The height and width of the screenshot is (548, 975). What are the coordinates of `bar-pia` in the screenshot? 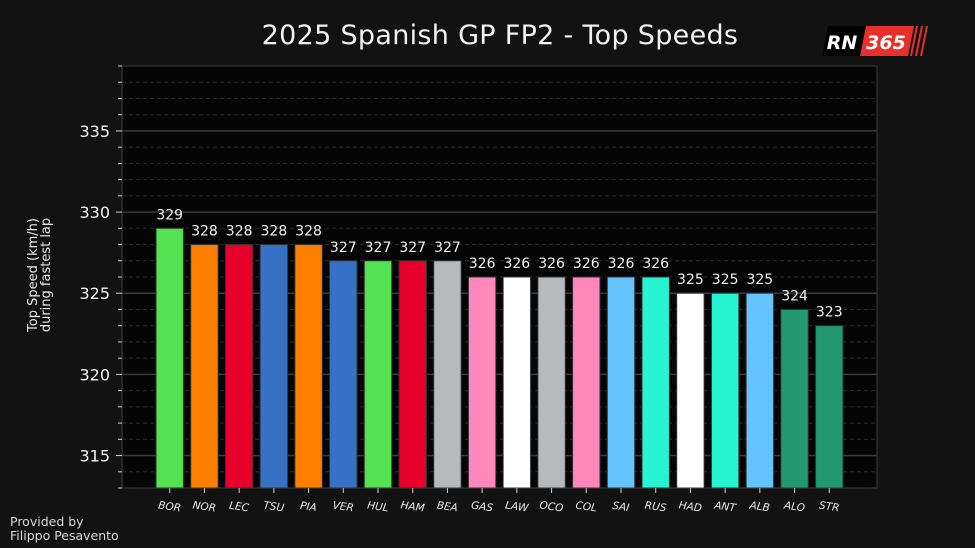 It's located at (308, 366).